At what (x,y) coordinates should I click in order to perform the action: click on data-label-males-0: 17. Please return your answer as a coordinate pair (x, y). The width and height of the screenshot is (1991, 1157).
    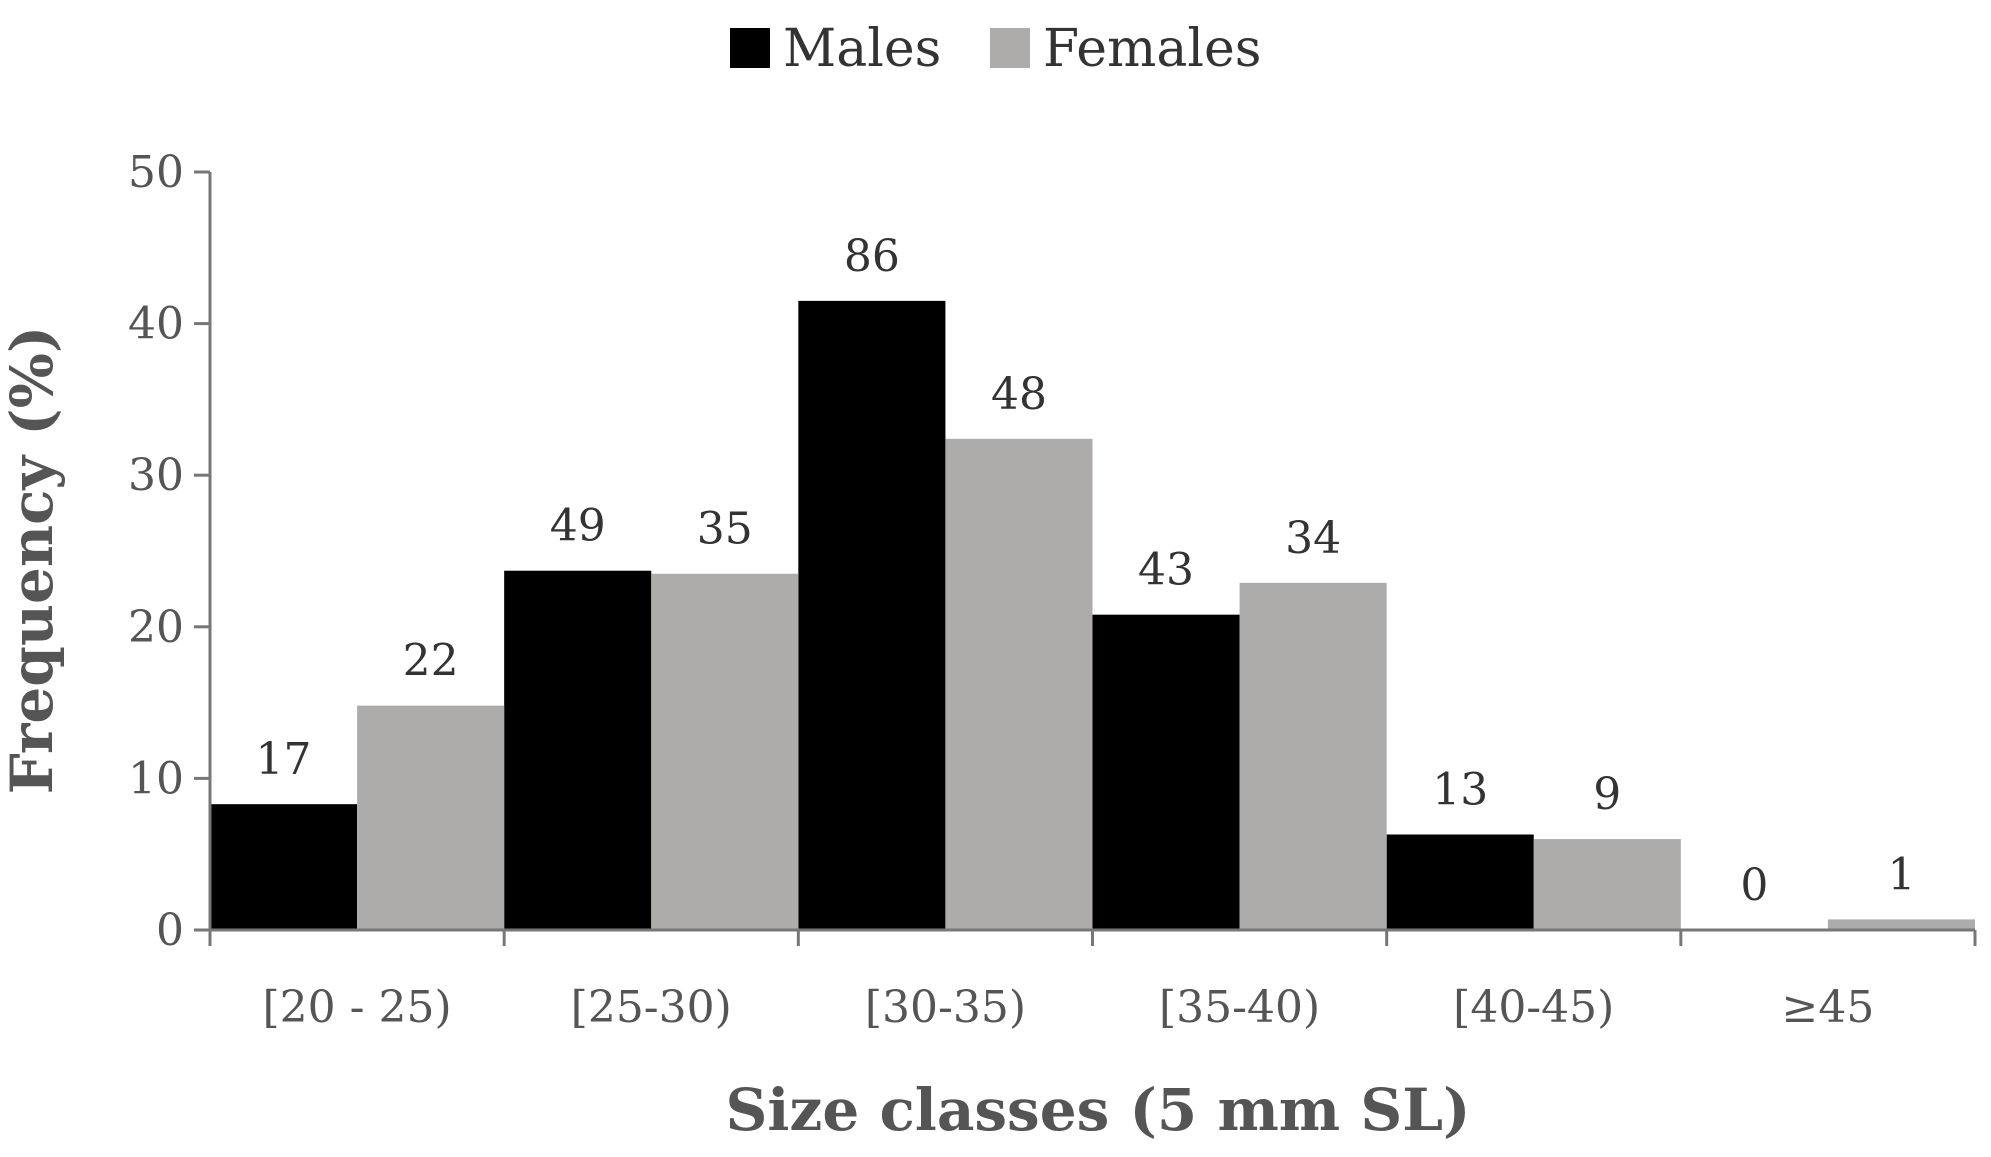
    Looking at the image, I should click on (284, 759).